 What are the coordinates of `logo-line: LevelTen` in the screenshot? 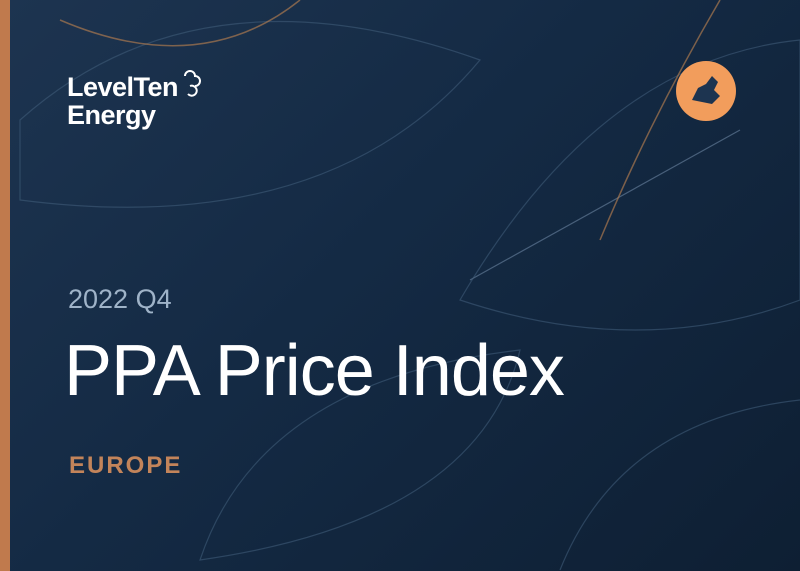 It's located at (123, 87).